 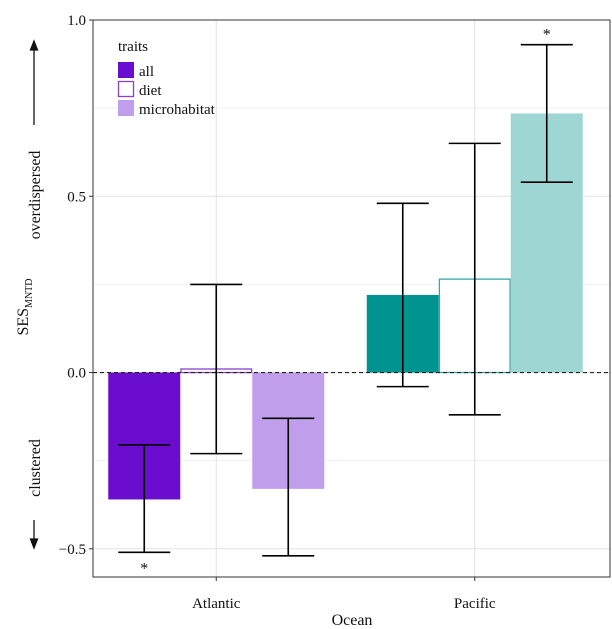 What do you see at coordinates (29, 292) in the screenshot?
I see `y-axis-title-subscript: MNTD` at bounding box center [29, 292].